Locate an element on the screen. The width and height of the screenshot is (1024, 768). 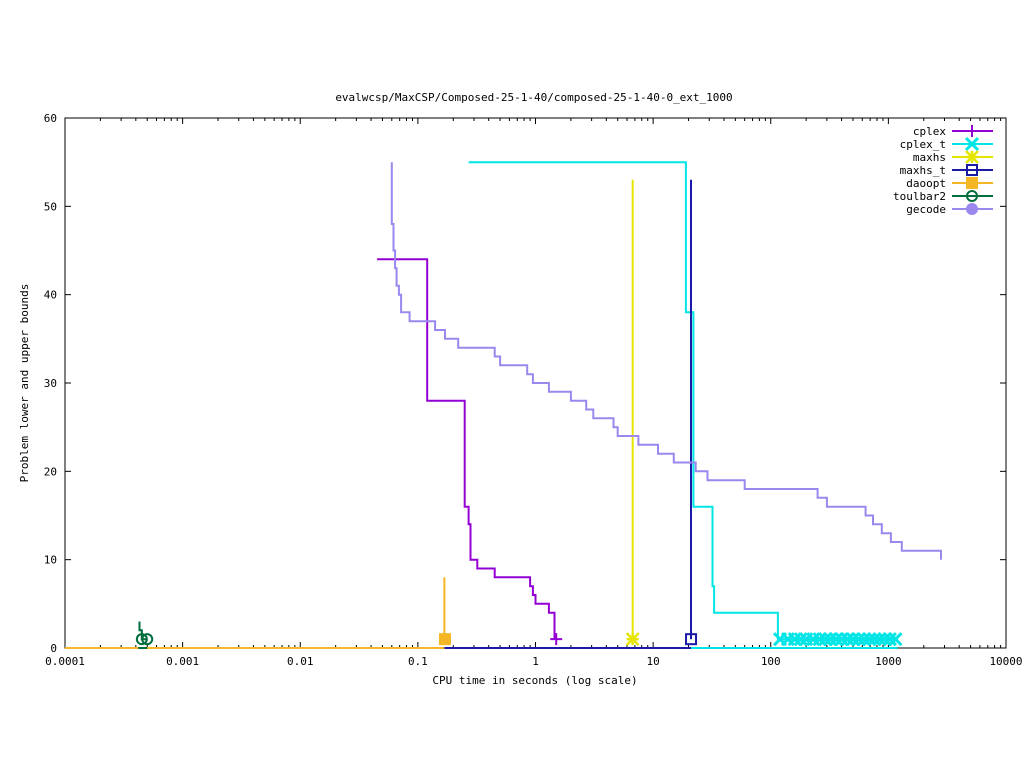
x-tick-label-1: 0.001 is located at coordinates (182, 661).